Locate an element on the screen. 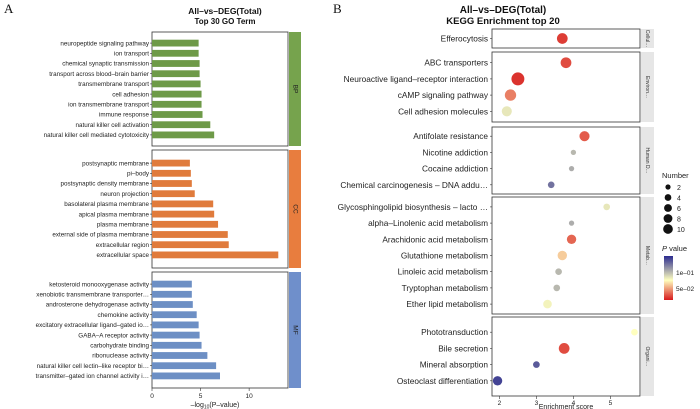 This screenshot has height=409, width=700. kegg-pathway-label-glutathione-metabolism: Glutathione metabolism is located at coordinates (444, 256).